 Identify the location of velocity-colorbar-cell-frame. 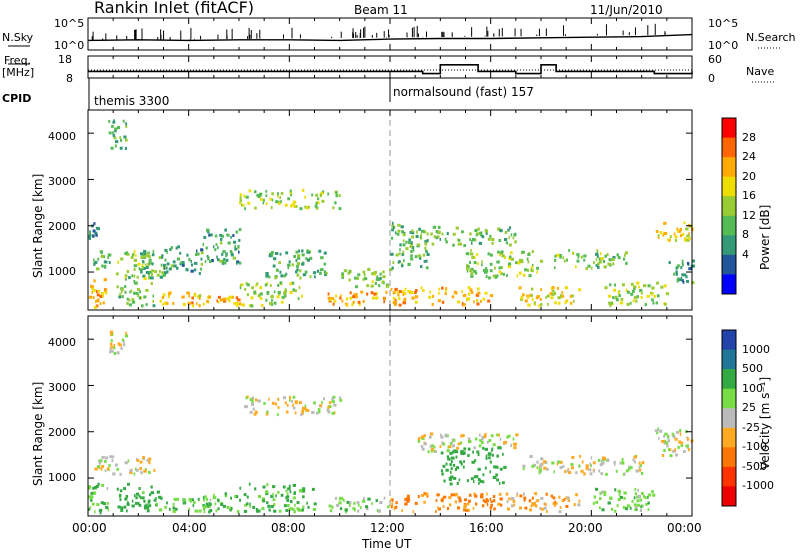
(729, 418).